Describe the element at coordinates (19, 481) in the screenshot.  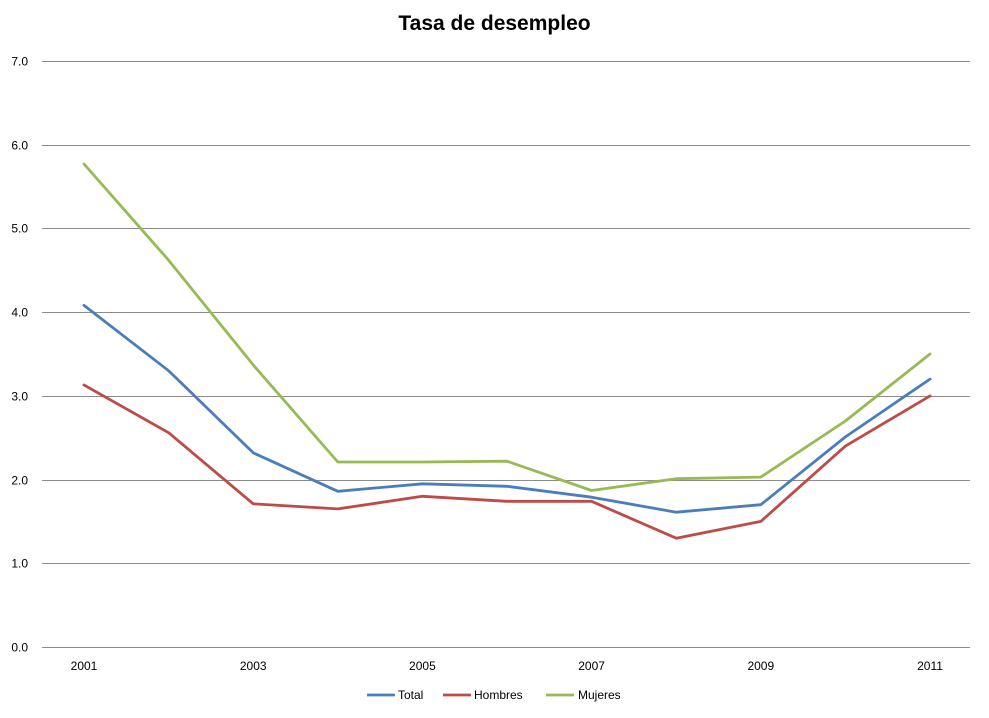
I see `y-tick-label: 2.0` at that location.